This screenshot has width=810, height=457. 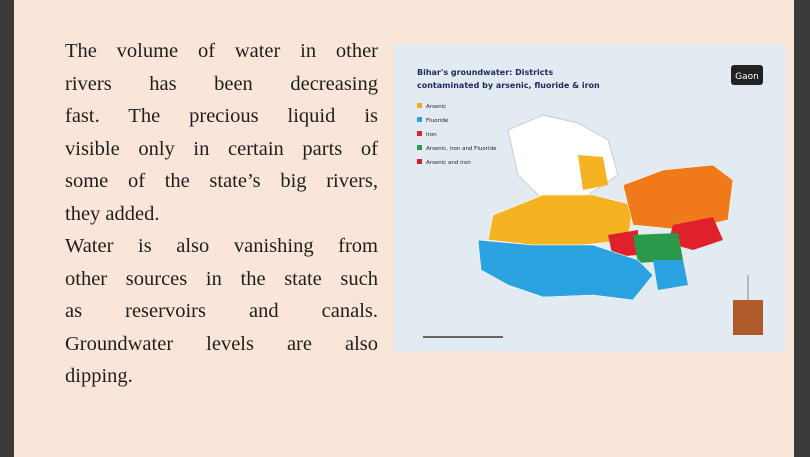 I want to click on text-line: rivers has been decreasing, so click(x=221, y=83).